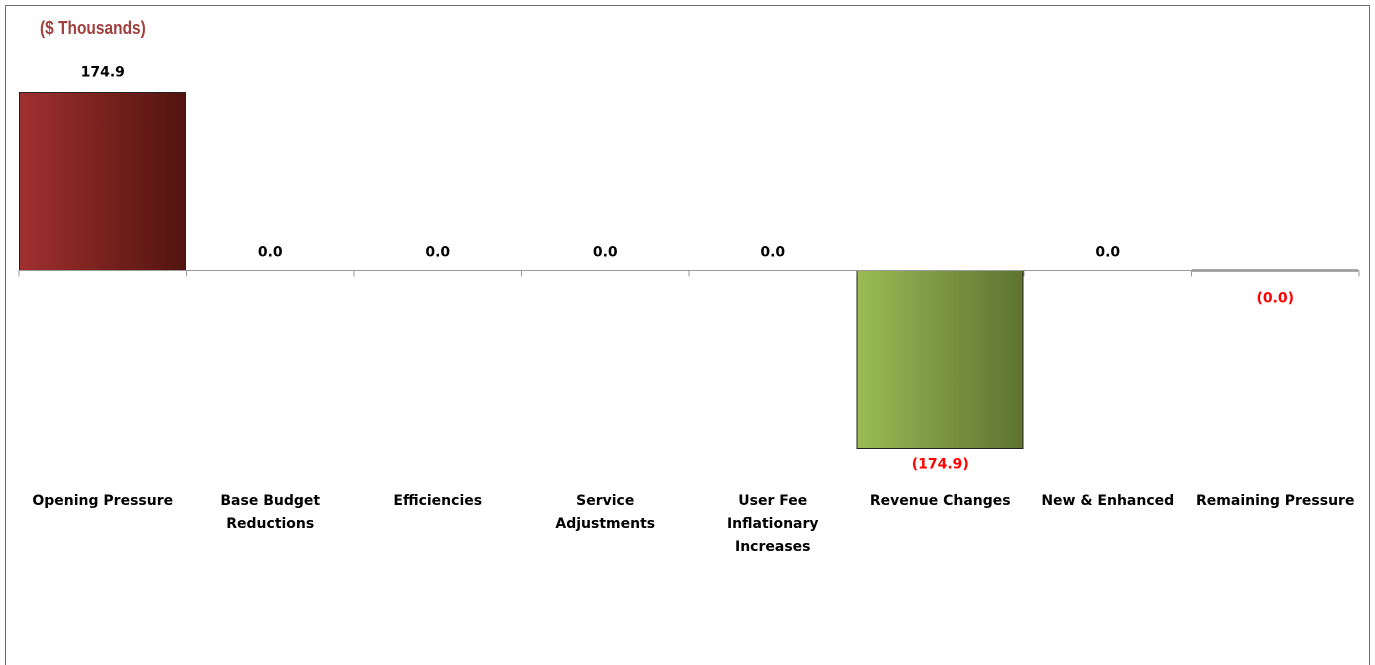 This screenshot has height=665, width=1375. I want to click on category-label-6: New & Enhanced, so click(1107, 501).